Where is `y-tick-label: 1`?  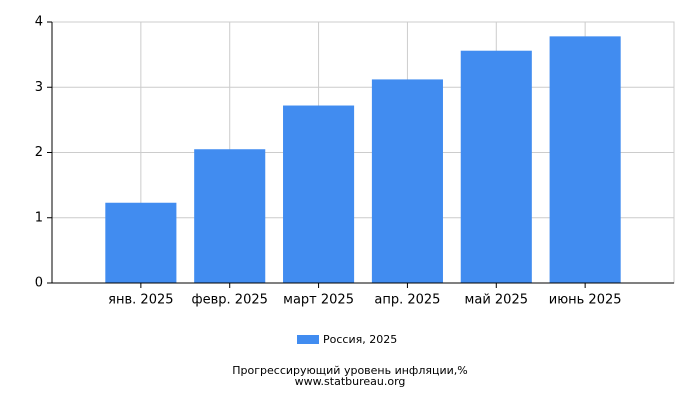 y-tick-label: 1 is located at coordinates (39, 217).